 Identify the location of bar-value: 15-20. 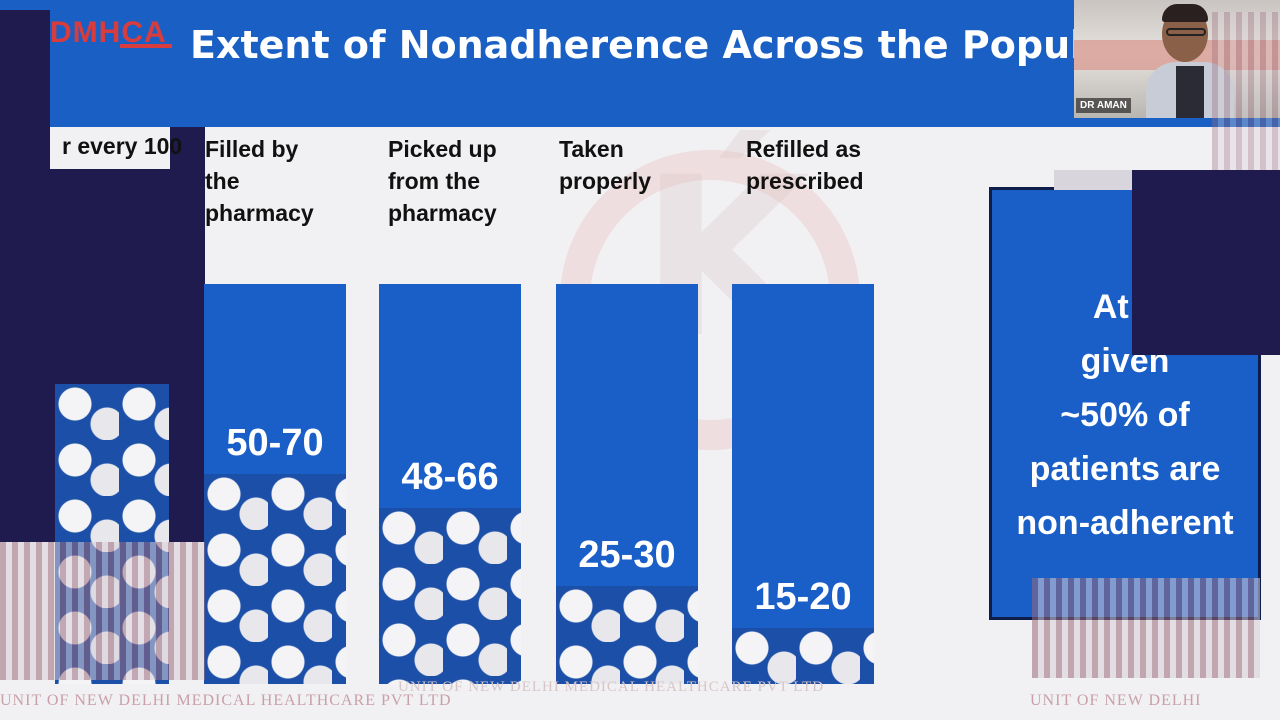
(803, 597).